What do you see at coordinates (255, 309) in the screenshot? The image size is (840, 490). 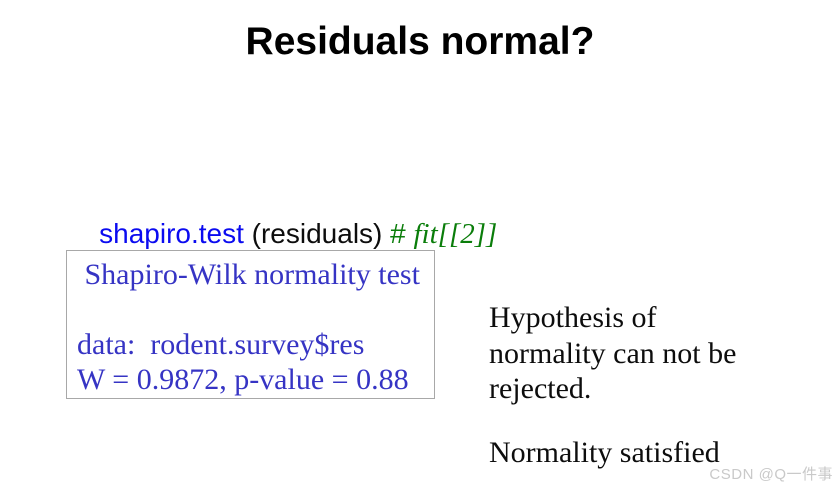 I see `output-line-blank` at bounding box center [255, 309].